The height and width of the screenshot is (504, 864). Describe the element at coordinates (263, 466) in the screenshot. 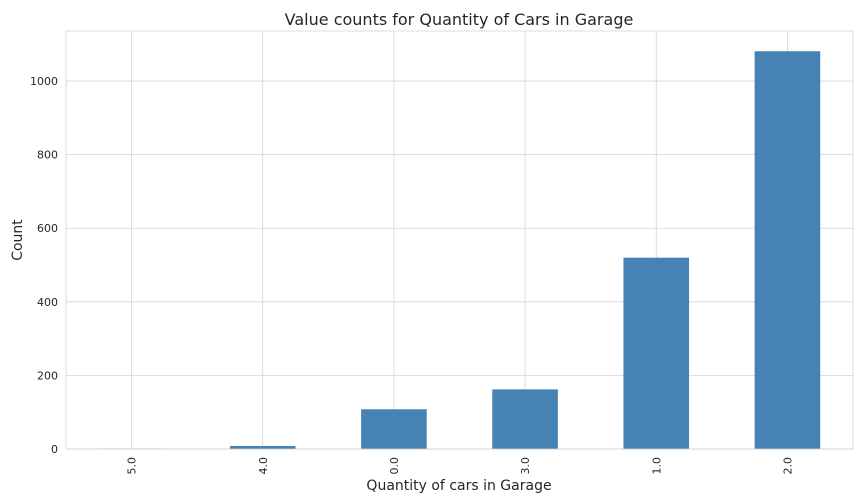

I see `x-tick-label: 4.0` at that location.